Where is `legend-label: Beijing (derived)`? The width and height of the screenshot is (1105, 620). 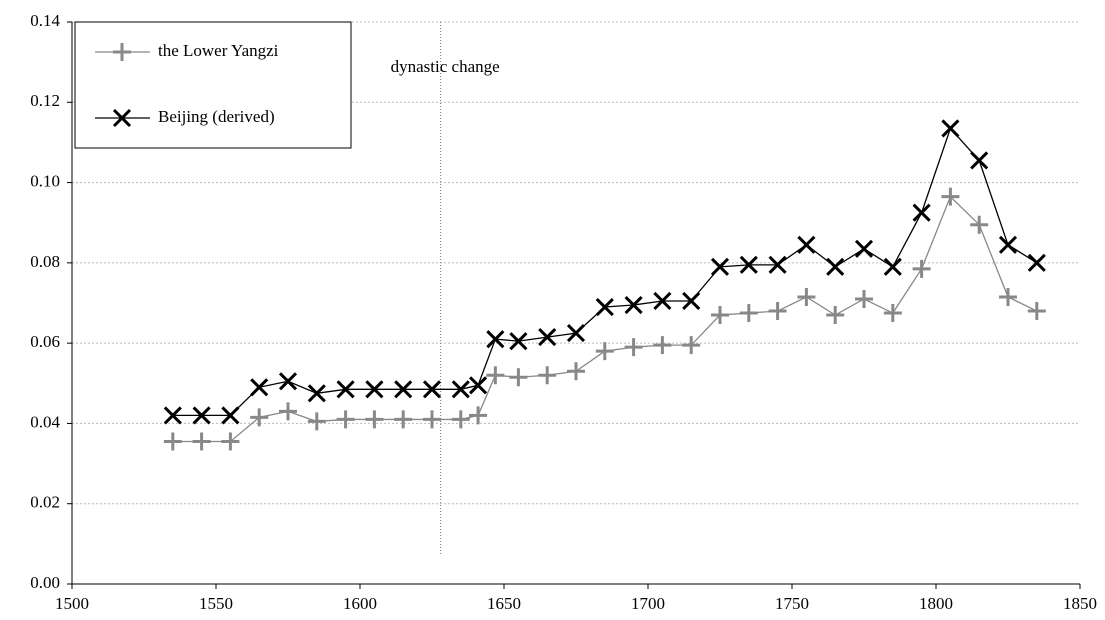
legend-label: Beijing (derived) is located at coordinates (216, 116).